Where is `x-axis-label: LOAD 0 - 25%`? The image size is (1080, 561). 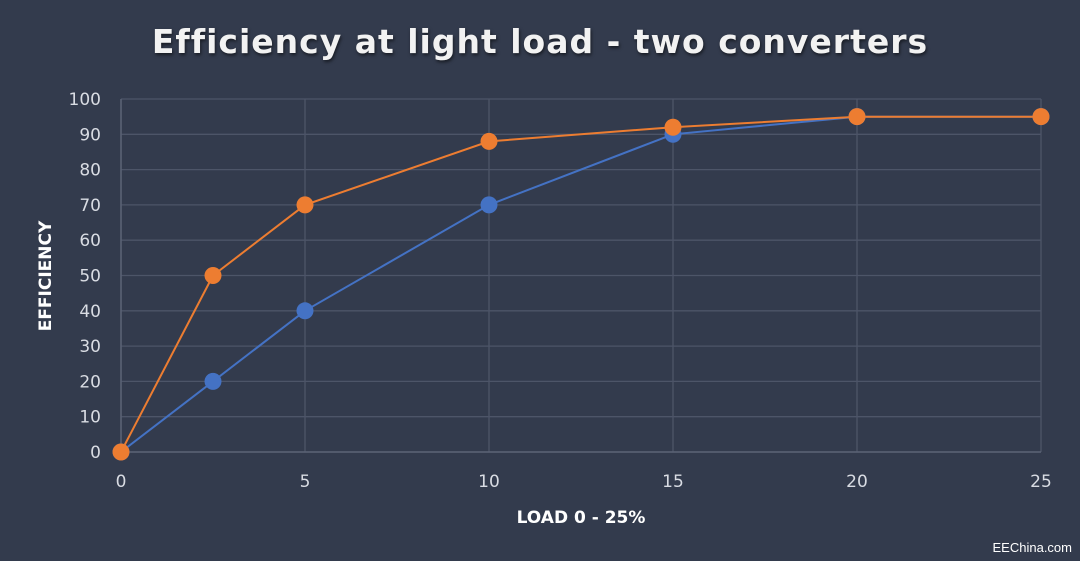 x-axis-label: LOAD 0 - 25% is located at coordinates (581, 518).